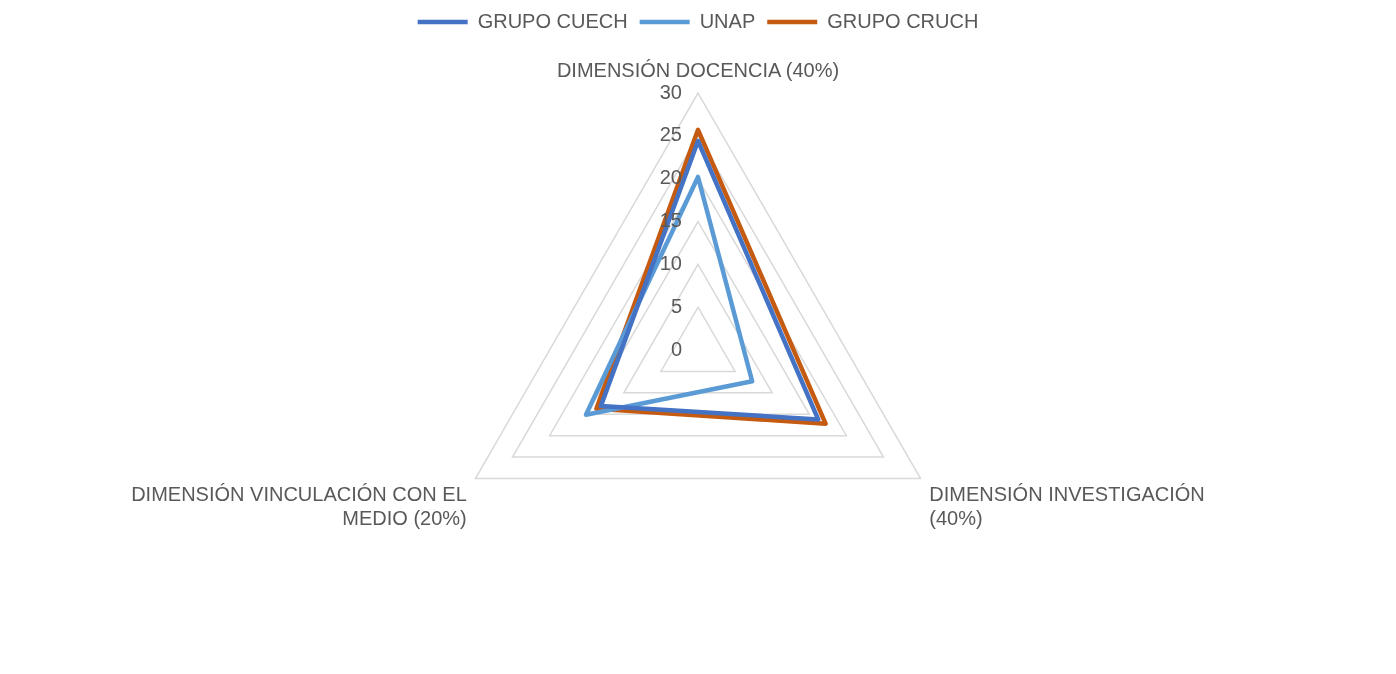 The height and width of the screenshot is (674, 1396). Describe the element at coordinates (698, 69) in the screenshot. I see `spoke-label: DIMENSIÓN DOCENCIA (40%)` at that location.